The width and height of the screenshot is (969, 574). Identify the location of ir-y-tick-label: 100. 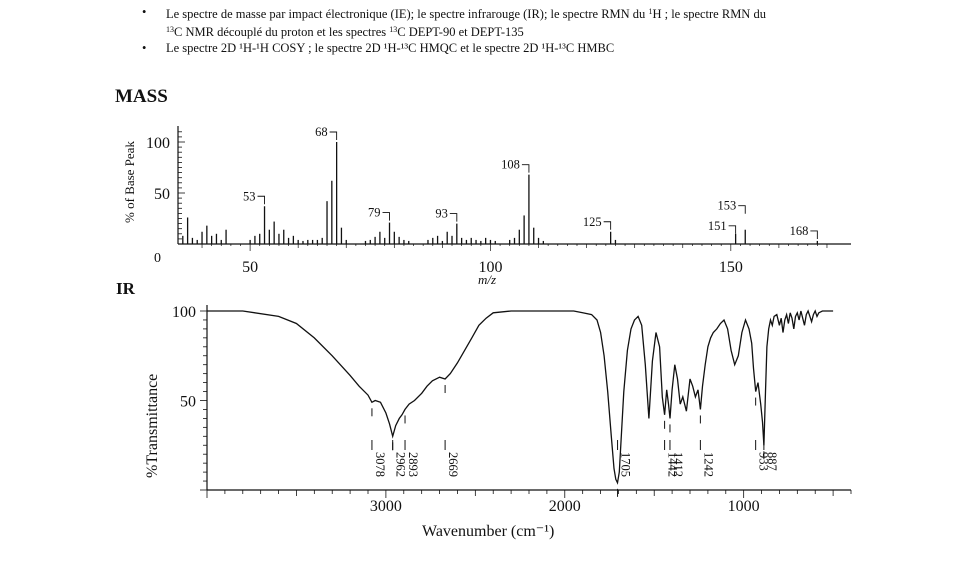
(184, 312).